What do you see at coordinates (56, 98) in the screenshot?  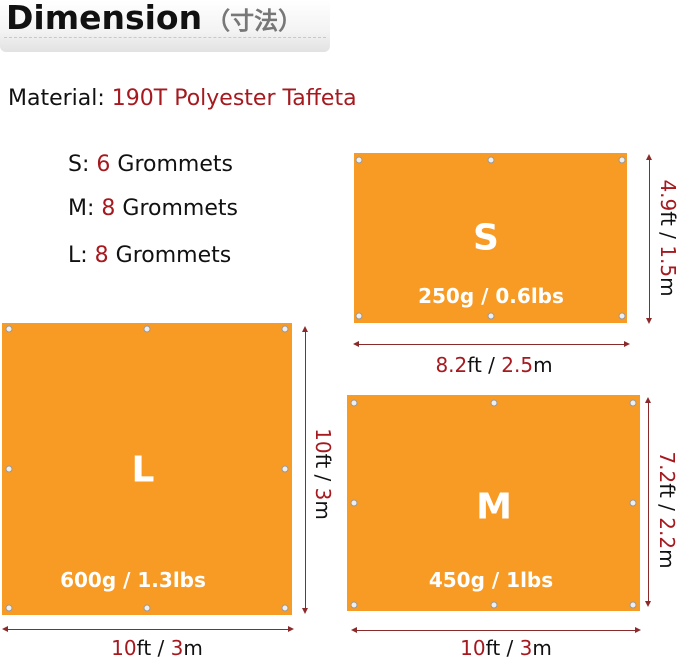 I see `material-label: Material:` at bounding box center [56, 98].